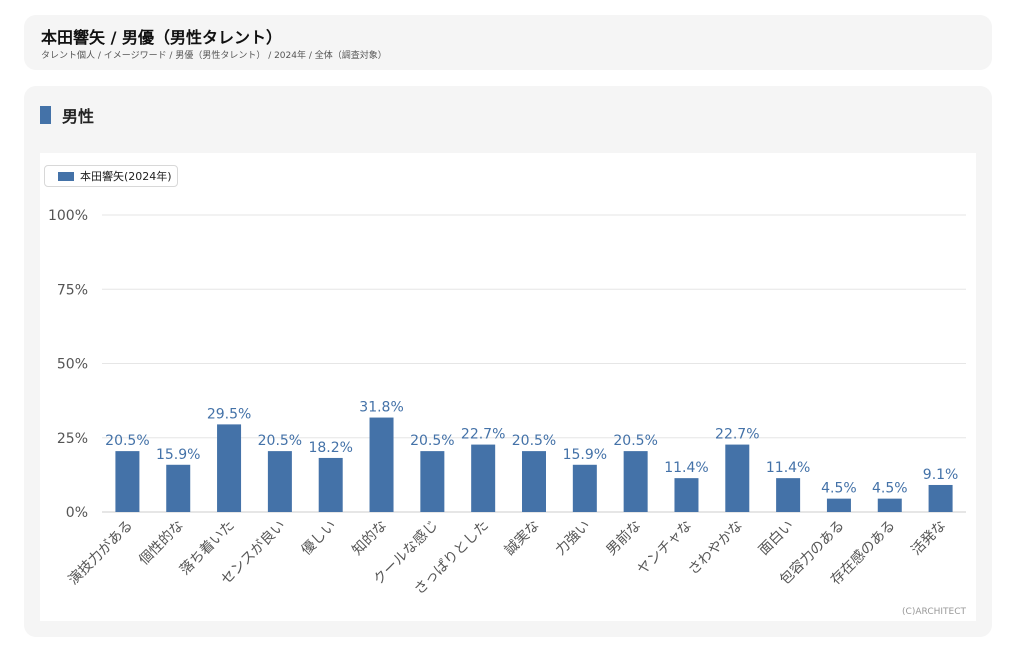 This screenshot has height=653, width=1024. I want to click on section-title: 男性, so click(78, 116).